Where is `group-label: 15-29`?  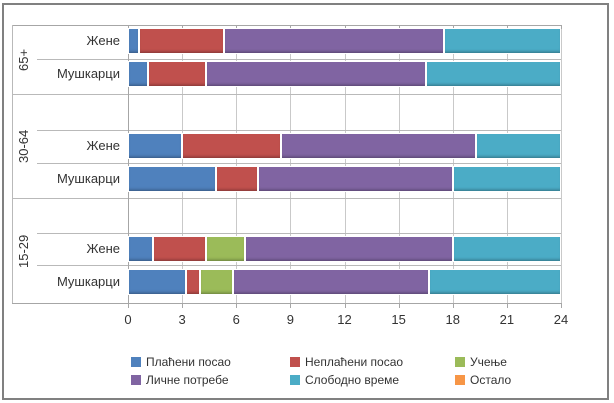
group-label: 15-29 is located at coordinates (23, 250).